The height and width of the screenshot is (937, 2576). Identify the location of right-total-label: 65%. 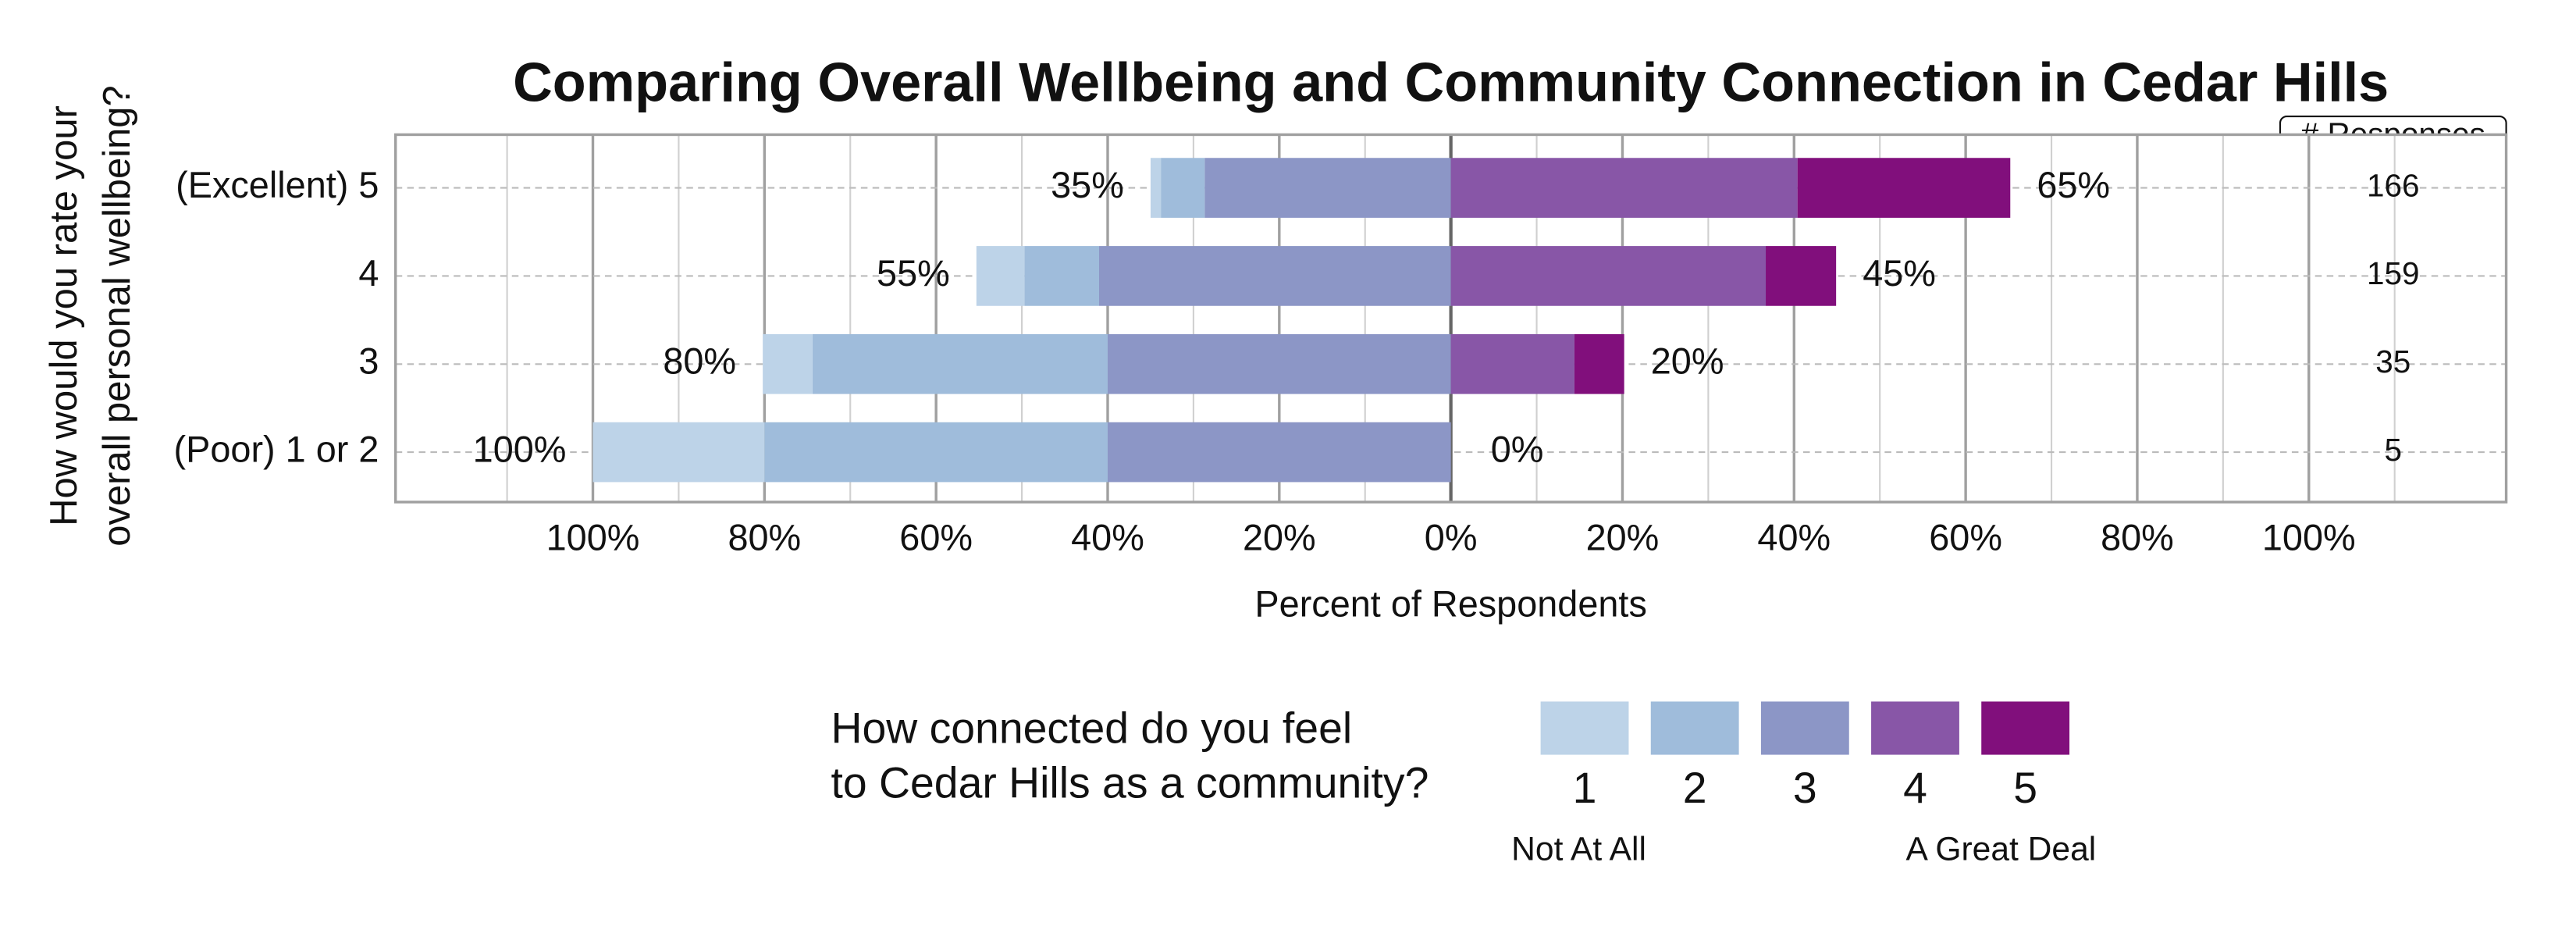
(2073, 185).